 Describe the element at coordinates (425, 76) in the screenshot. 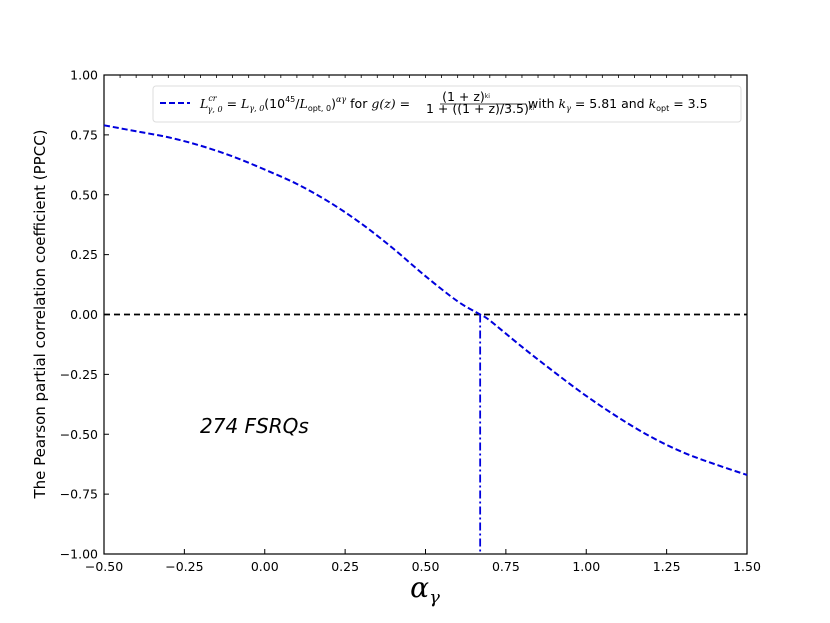

I see `top-axis-ticks` at that location.